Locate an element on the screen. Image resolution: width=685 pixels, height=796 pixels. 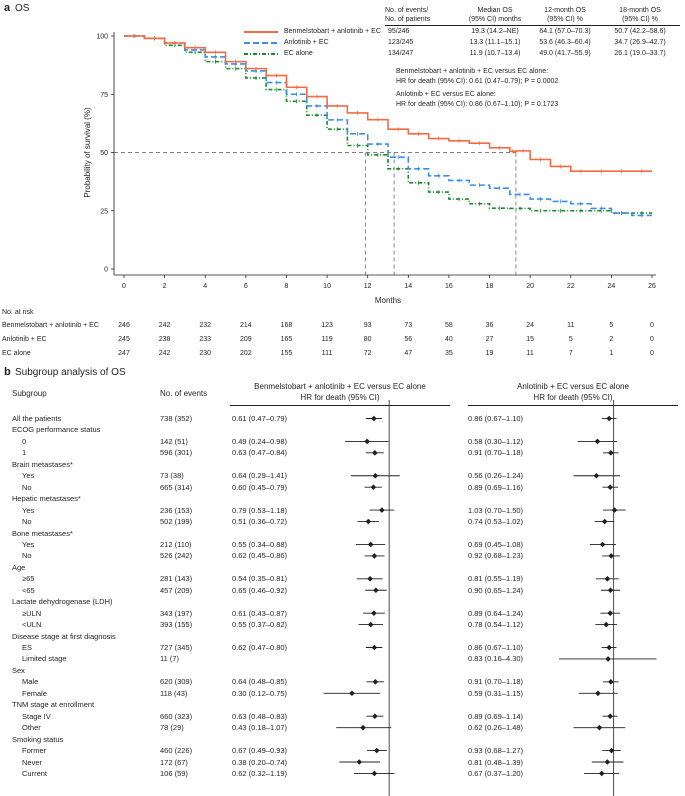
forest-row-right-hr-22: 0.83 (0.16–4.30) is located at coordinates (496, 659).